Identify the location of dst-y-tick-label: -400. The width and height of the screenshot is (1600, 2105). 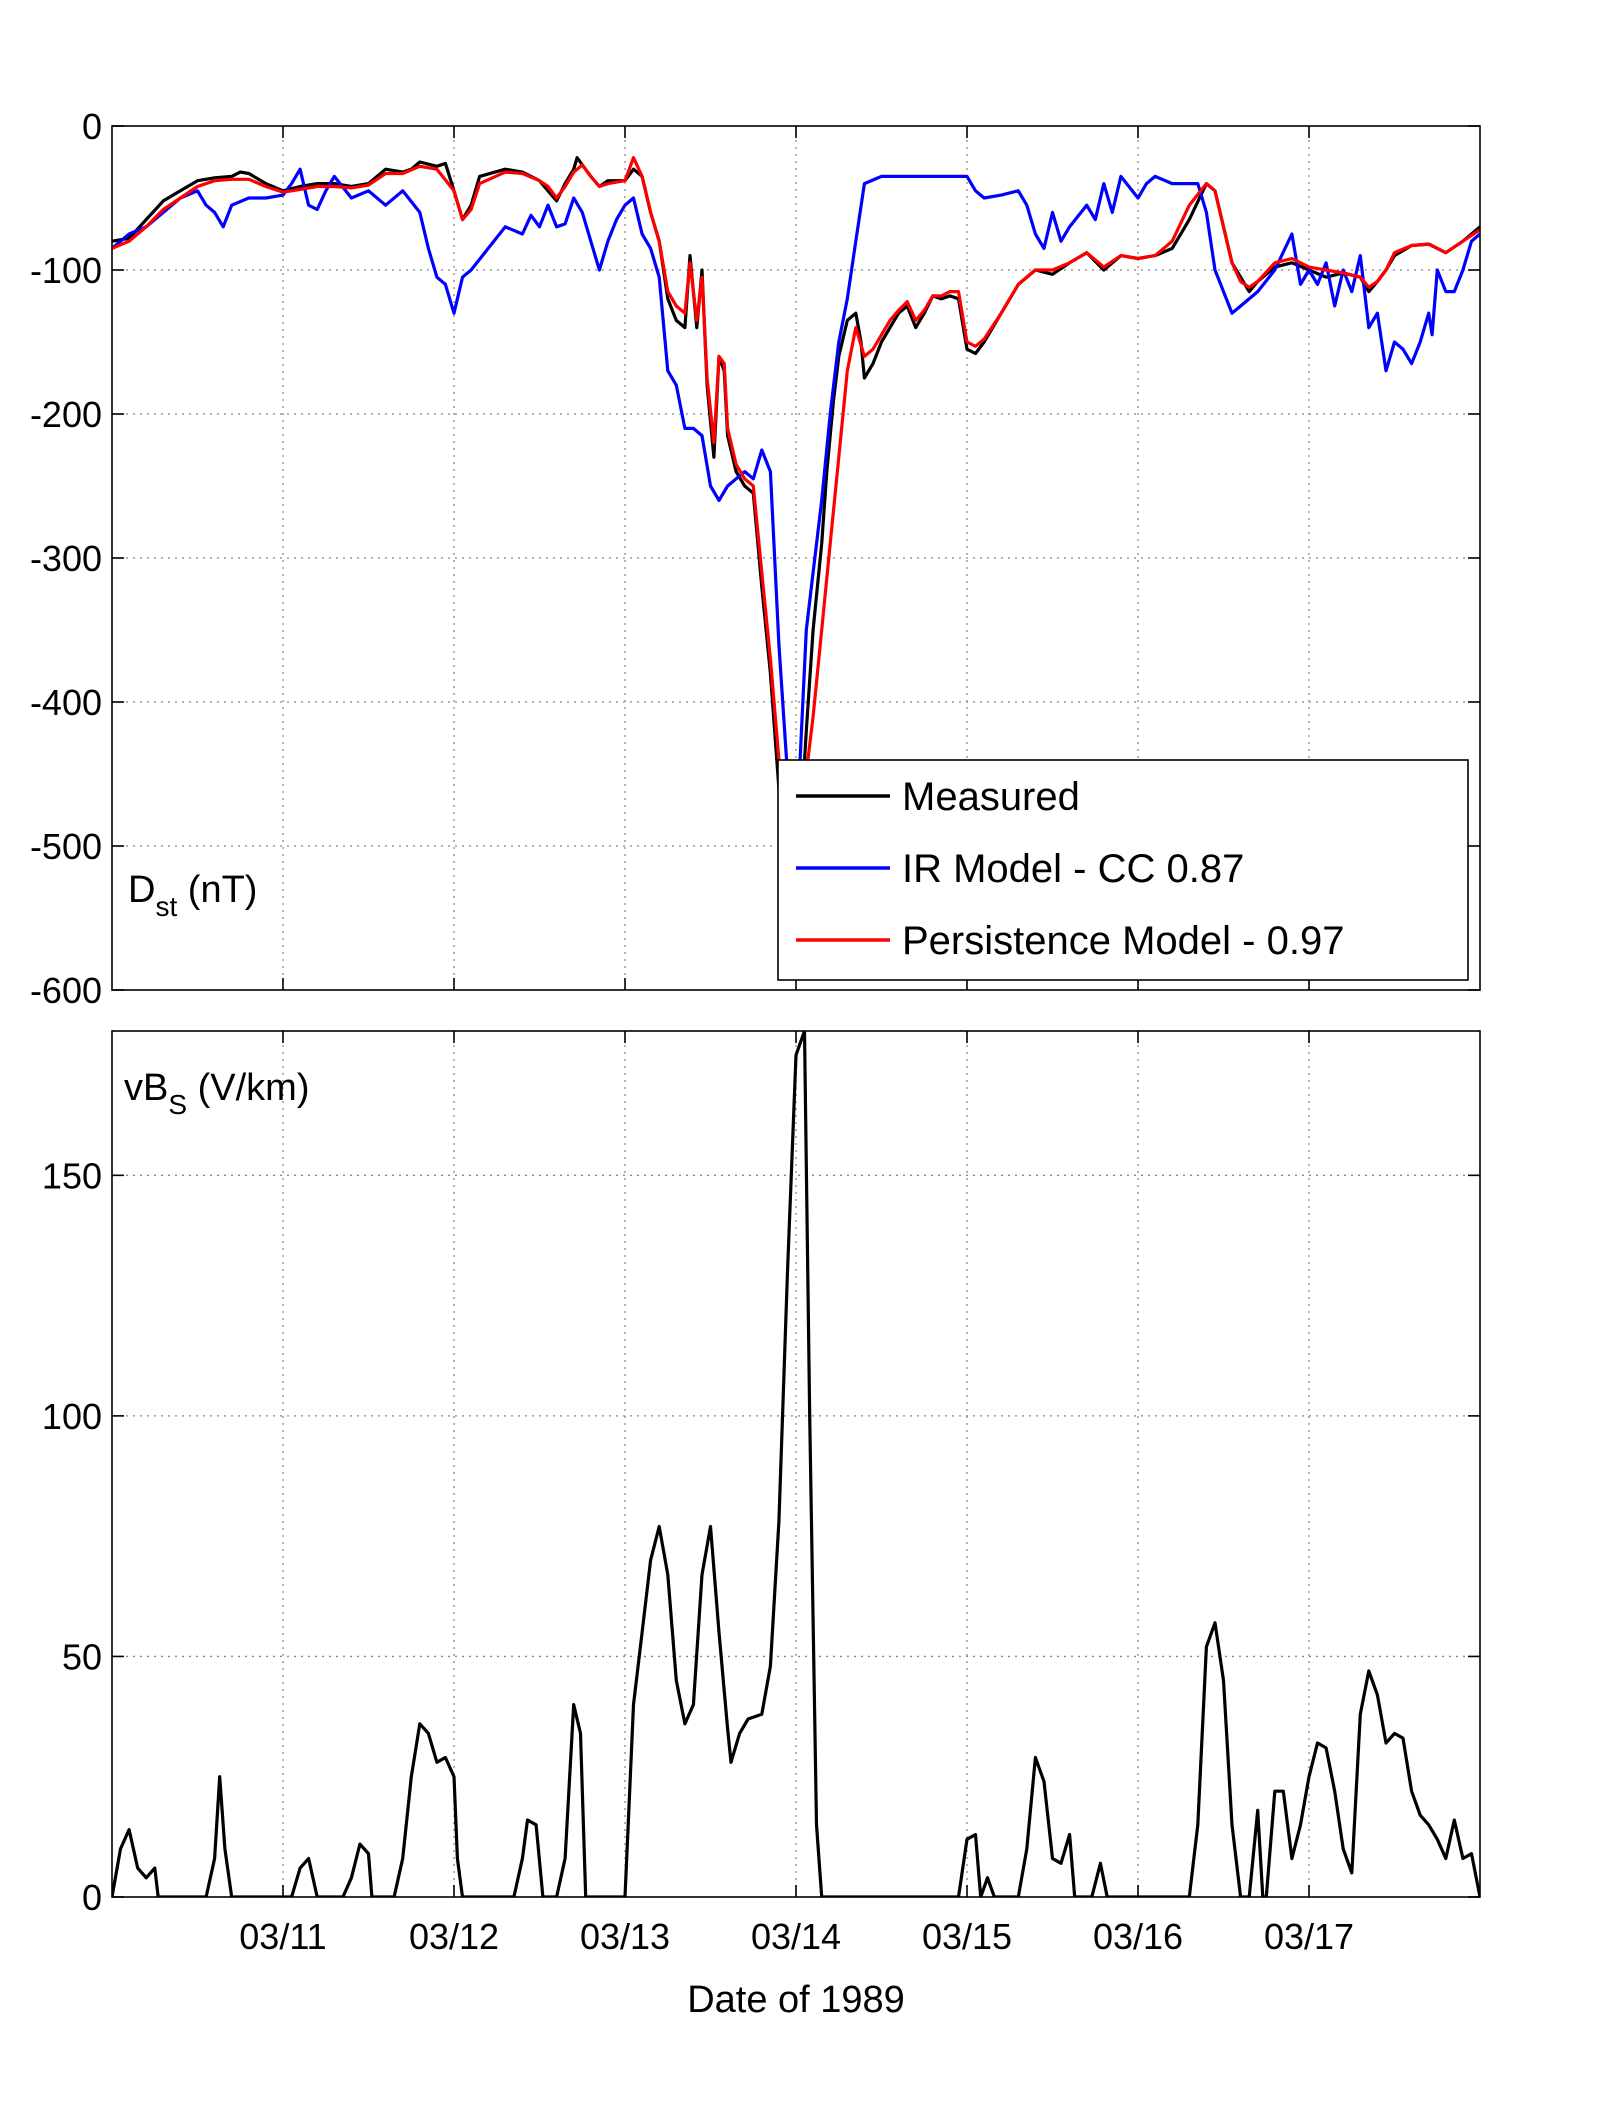
(66, 702).